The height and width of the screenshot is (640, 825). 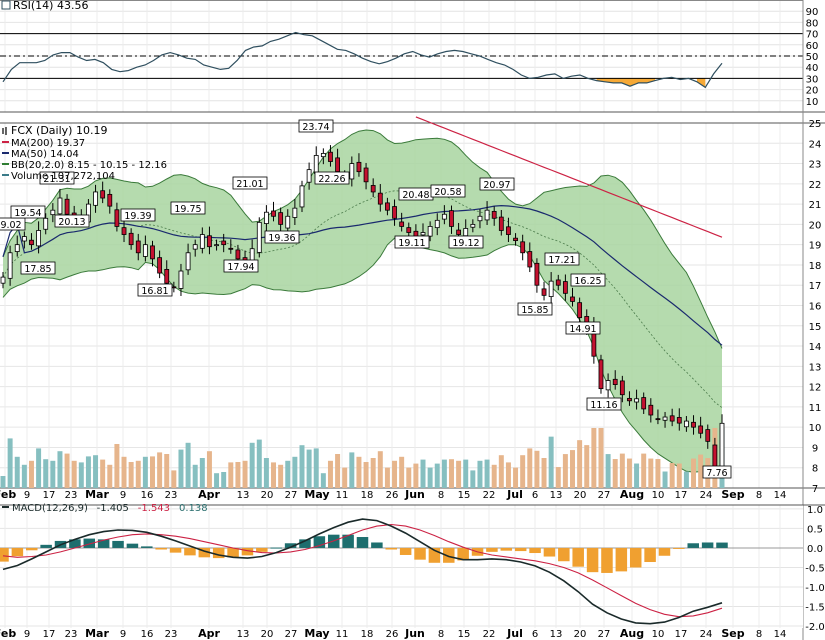 I want to click on rsi-tick-label: 50, so click(x=812, y=57).